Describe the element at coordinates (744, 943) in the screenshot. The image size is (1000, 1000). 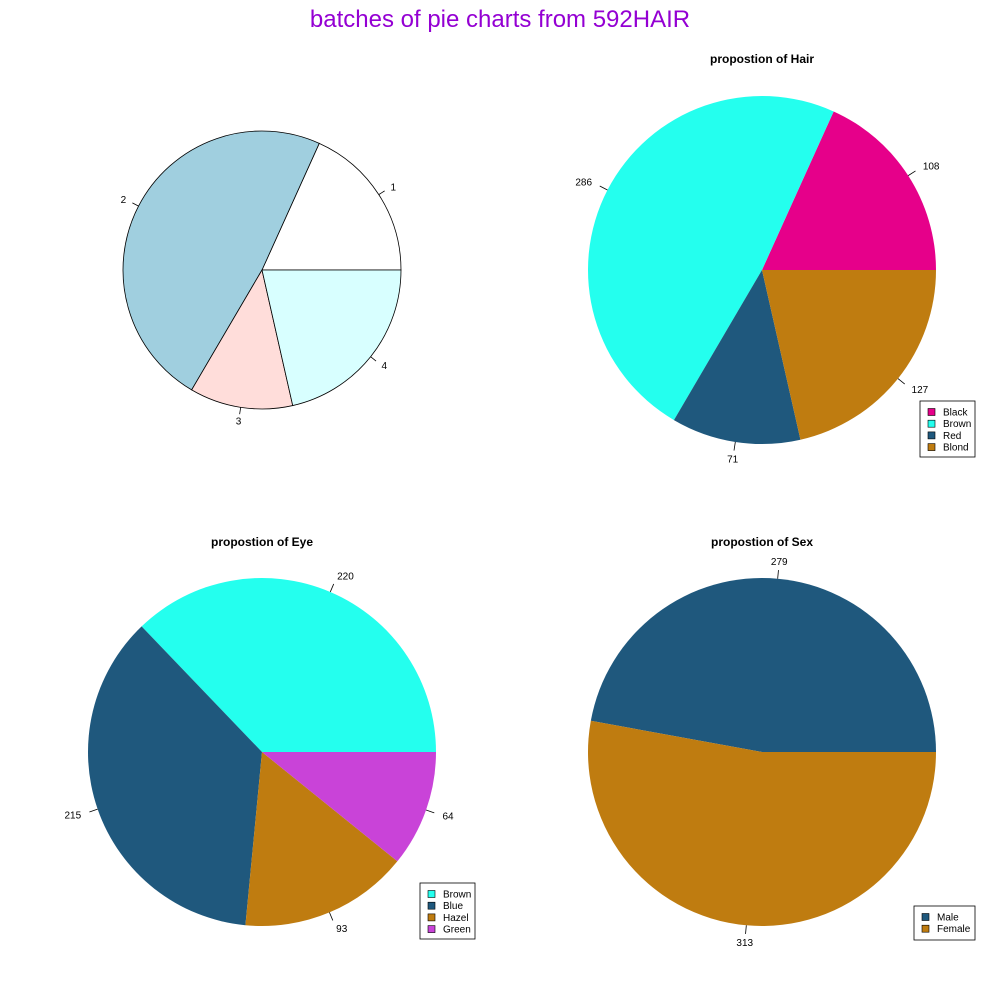
I see `slice-label: 313` at that location.